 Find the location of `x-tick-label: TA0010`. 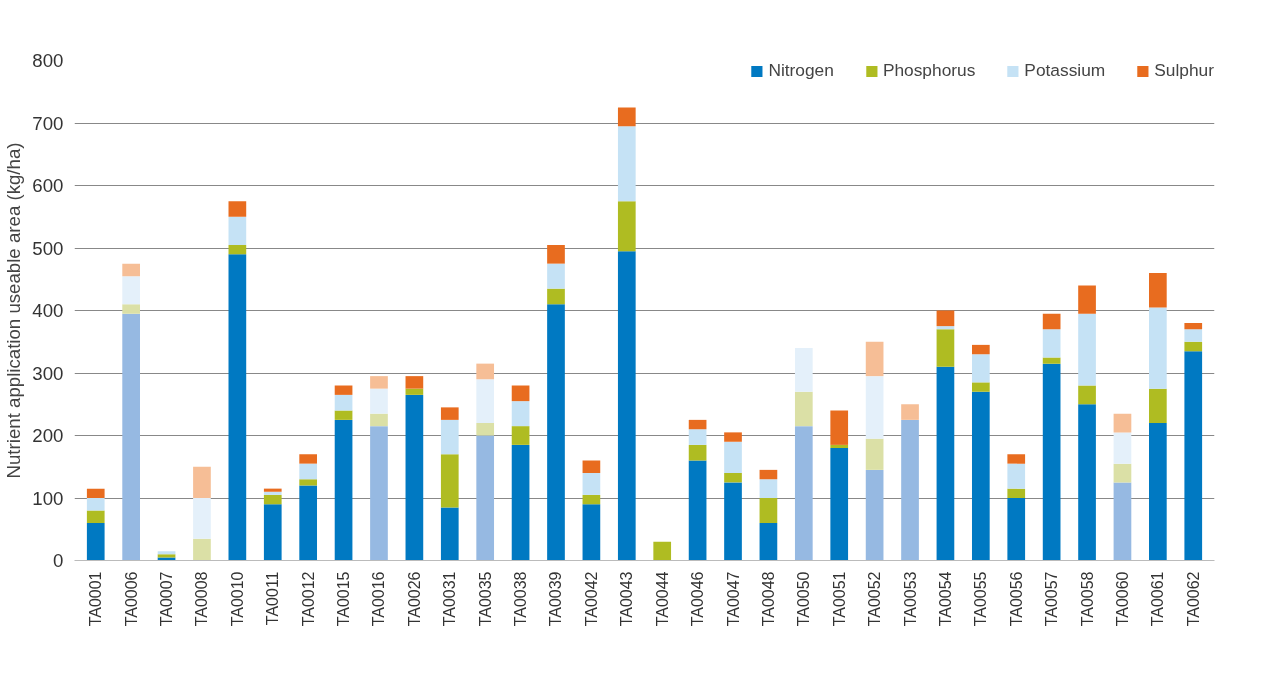

x-tick-label: TA0010 is located at coordinates (237, 599).